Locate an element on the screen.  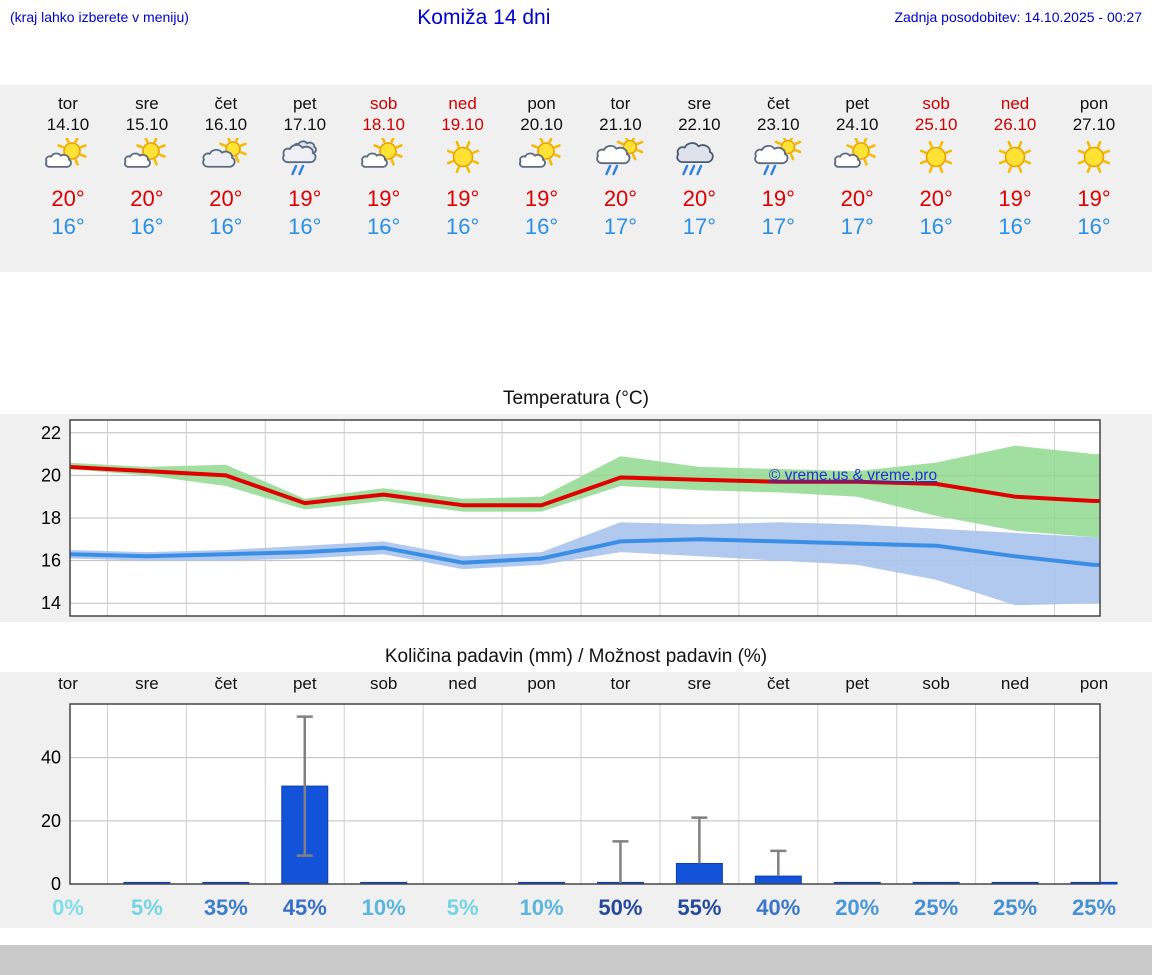
forecast-day-column: čet 16.10 20° 16° is located at coordinates (226, 167).